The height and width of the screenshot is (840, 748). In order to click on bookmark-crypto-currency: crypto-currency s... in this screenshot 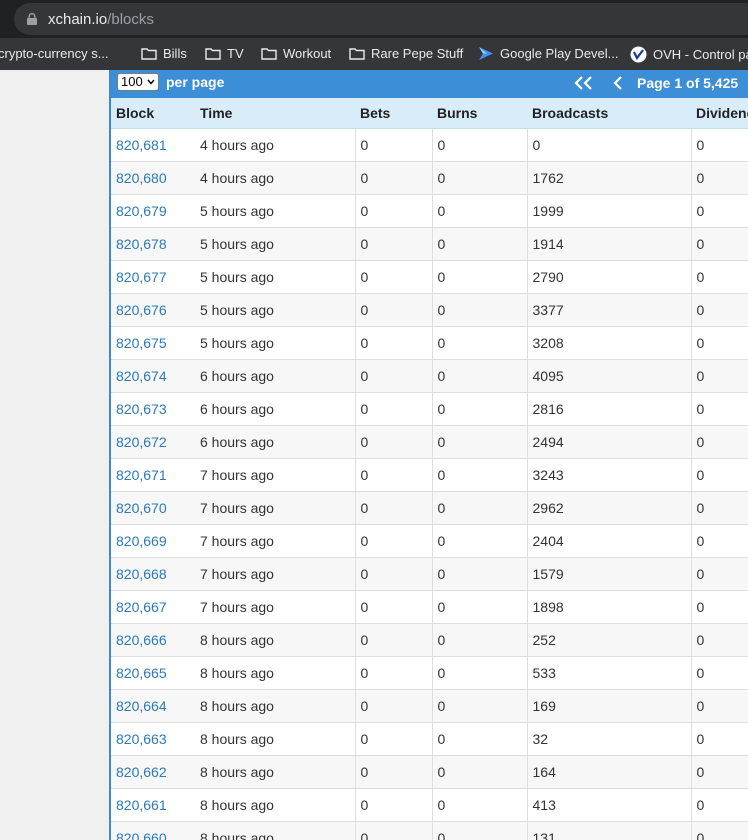, I will do `click(54, 53)`.